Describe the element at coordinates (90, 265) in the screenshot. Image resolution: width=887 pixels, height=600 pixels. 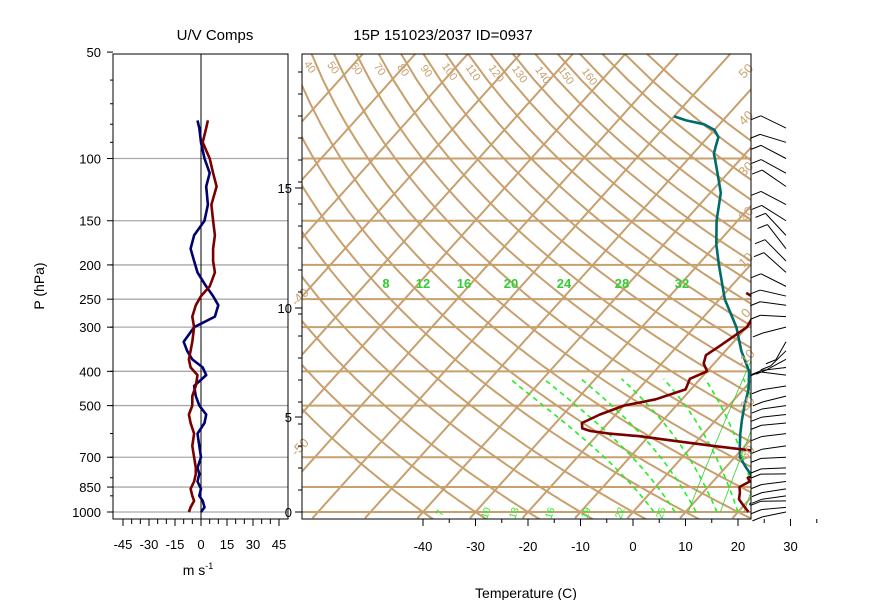
I see `uv-ytick-label: 200` at that location.